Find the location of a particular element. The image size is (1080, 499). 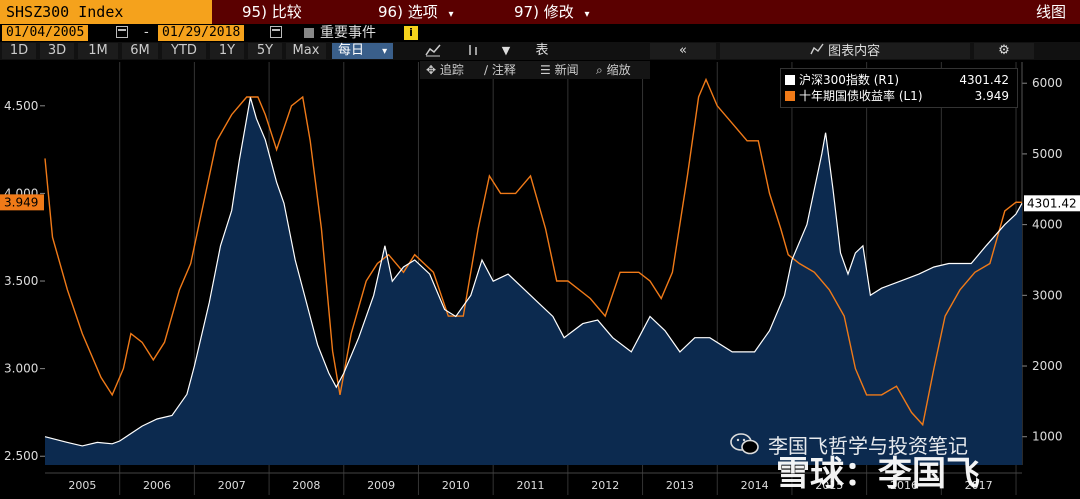

gear-icon: ⚙ is located at coordinates (1004, 50).